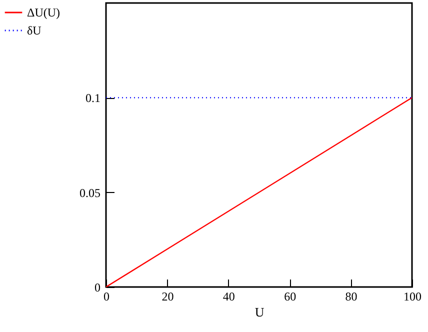 This screenshot has width=428, height=332. I want to click on x-tick-label: 60, so click(290, 297).